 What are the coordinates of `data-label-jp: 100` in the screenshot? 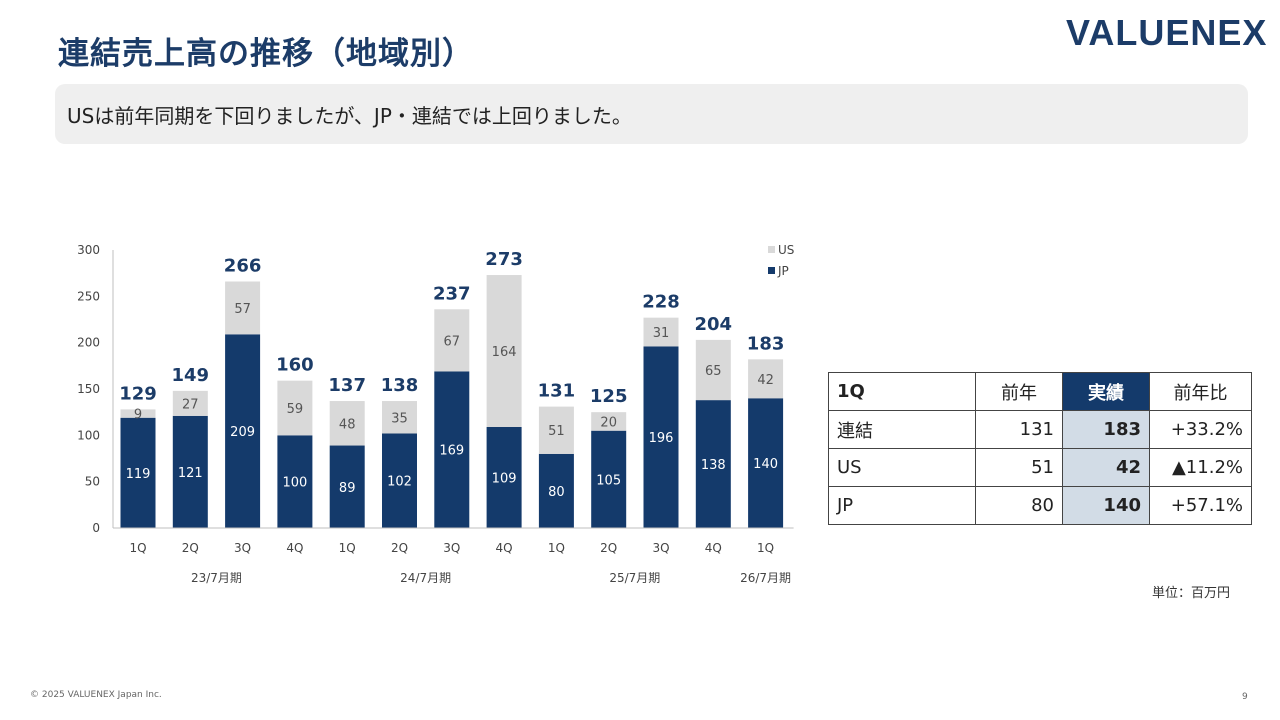 It's located at (294, 483).